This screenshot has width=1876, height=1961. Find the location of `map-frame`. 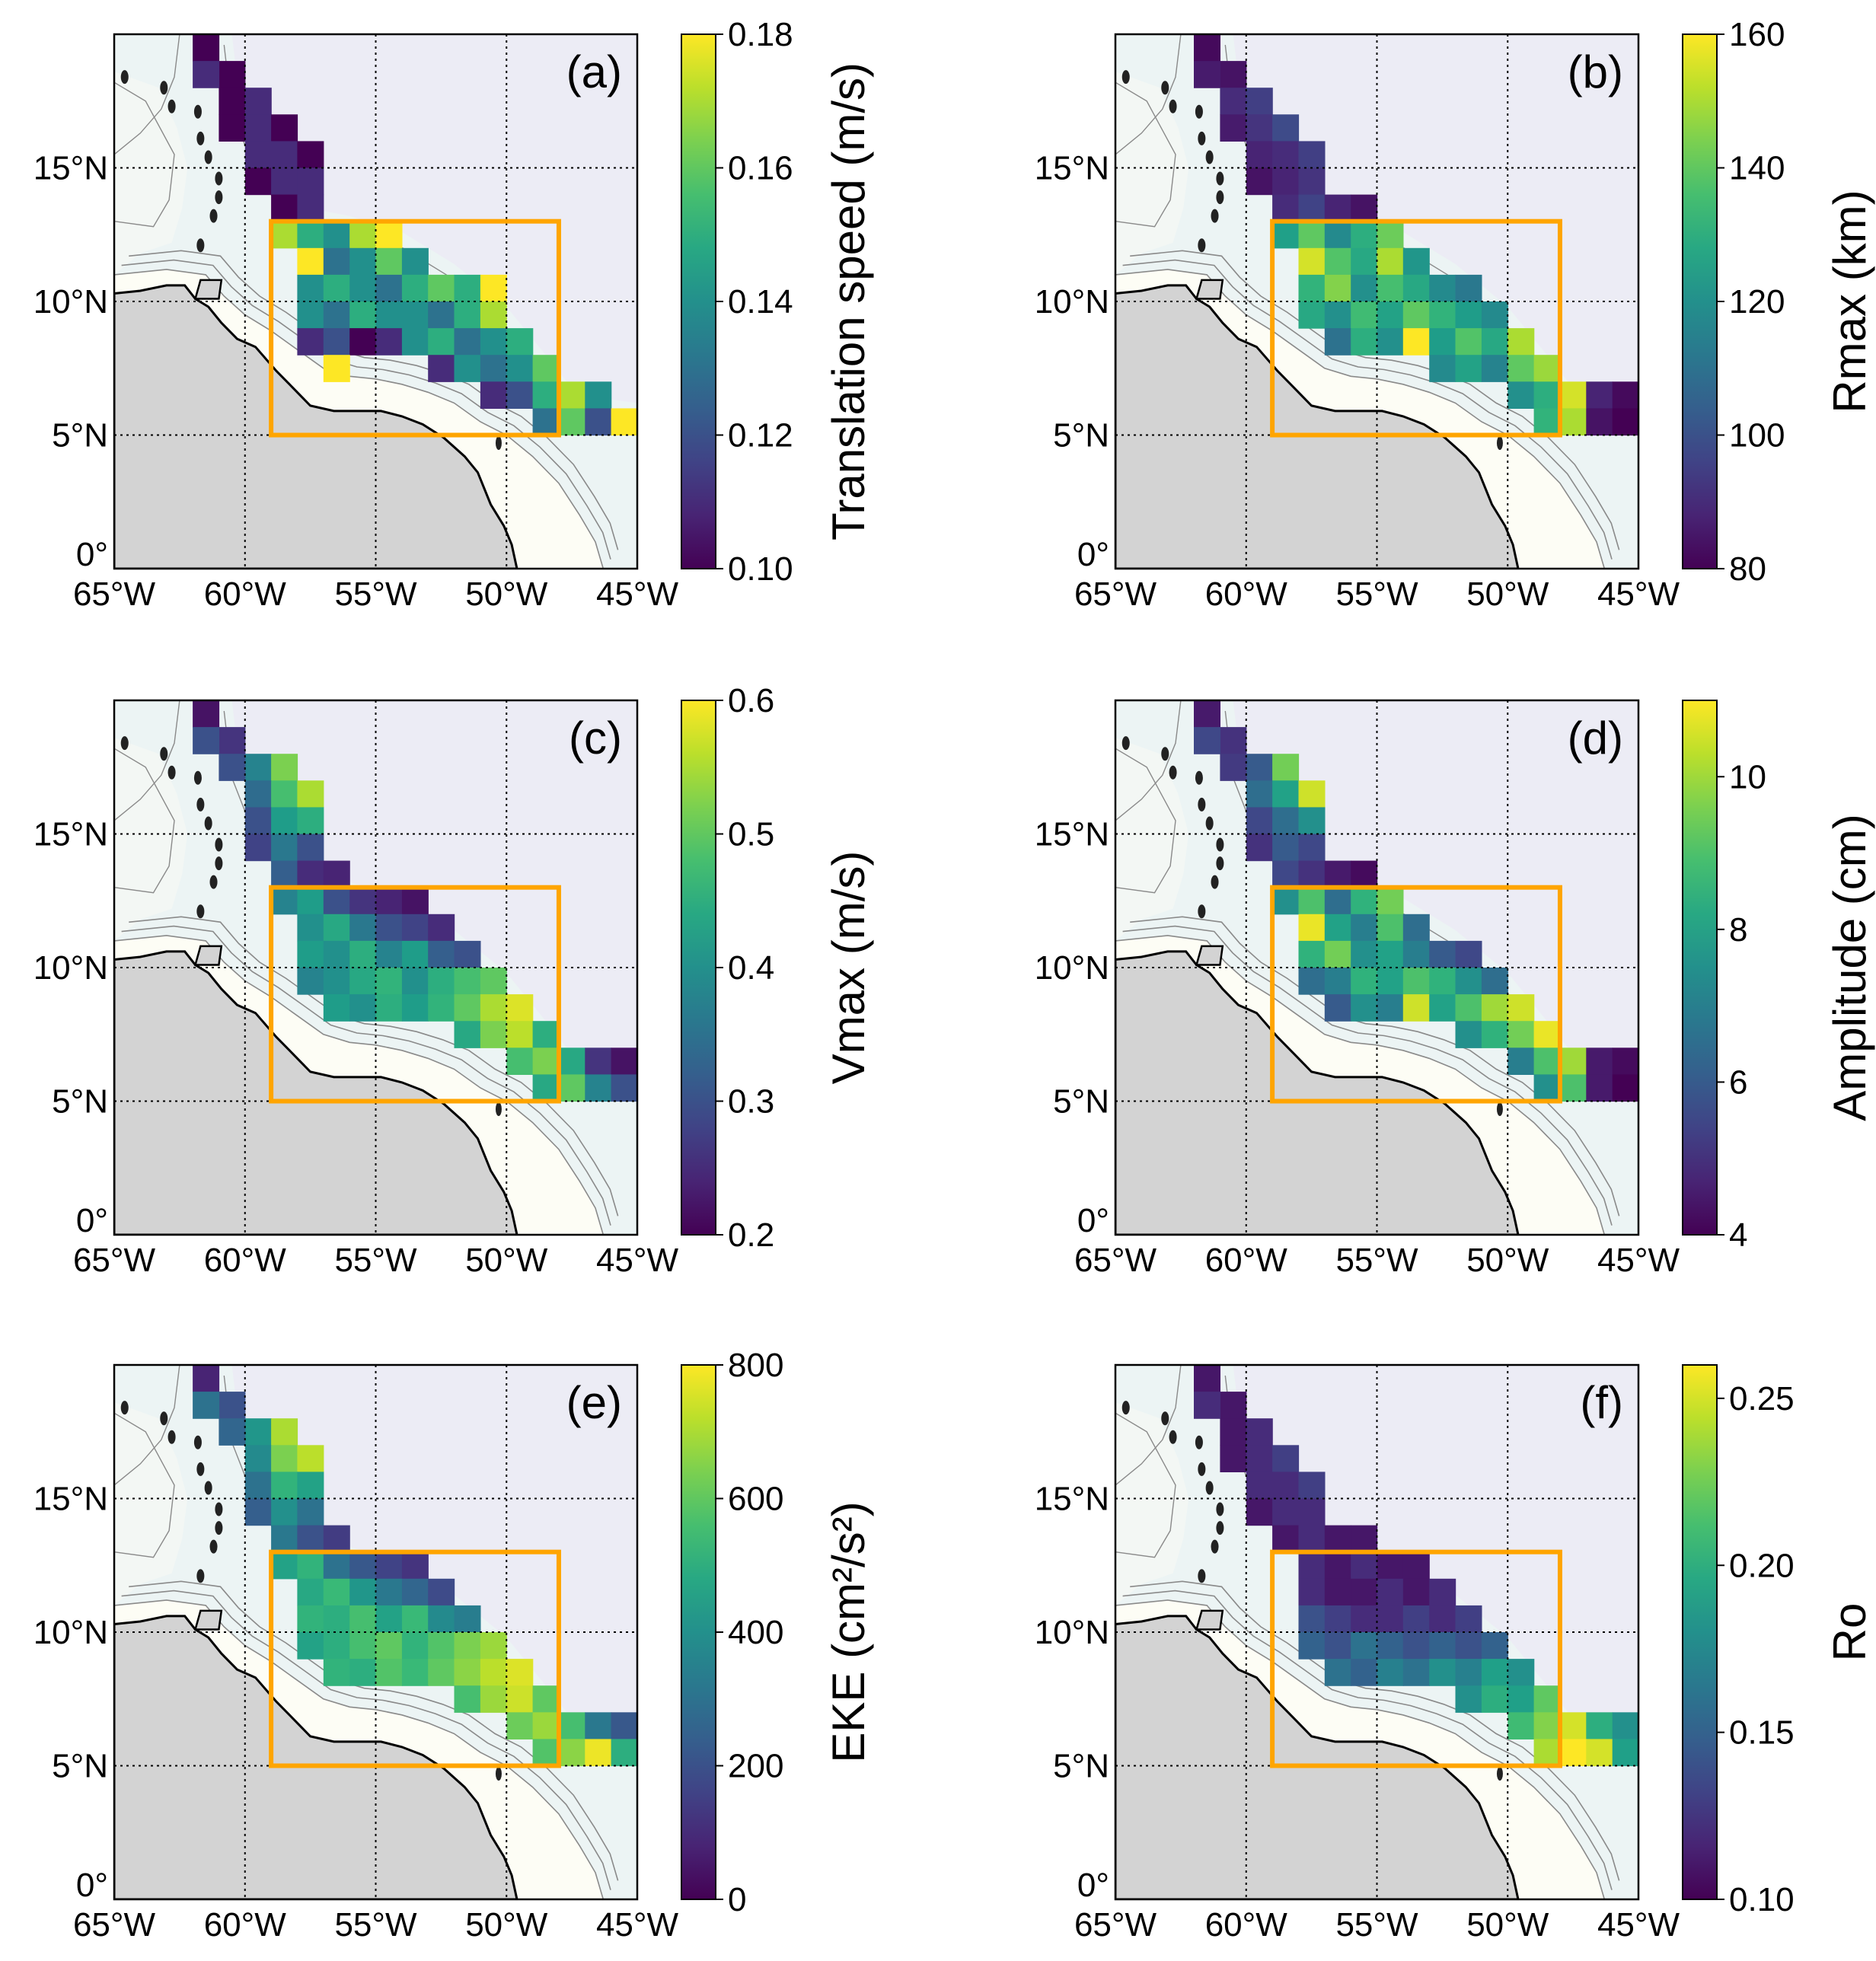

map-frame is located at coordinates (376, 301).